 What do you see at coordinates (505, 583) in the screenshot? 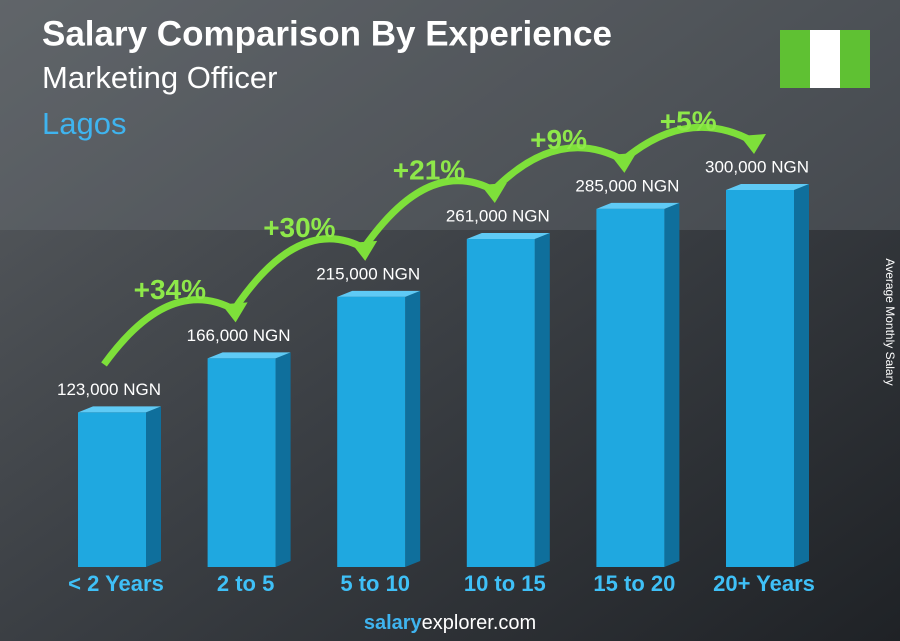
I see `x-tick-label: 10 to 15` at bounding box center [505, 583].